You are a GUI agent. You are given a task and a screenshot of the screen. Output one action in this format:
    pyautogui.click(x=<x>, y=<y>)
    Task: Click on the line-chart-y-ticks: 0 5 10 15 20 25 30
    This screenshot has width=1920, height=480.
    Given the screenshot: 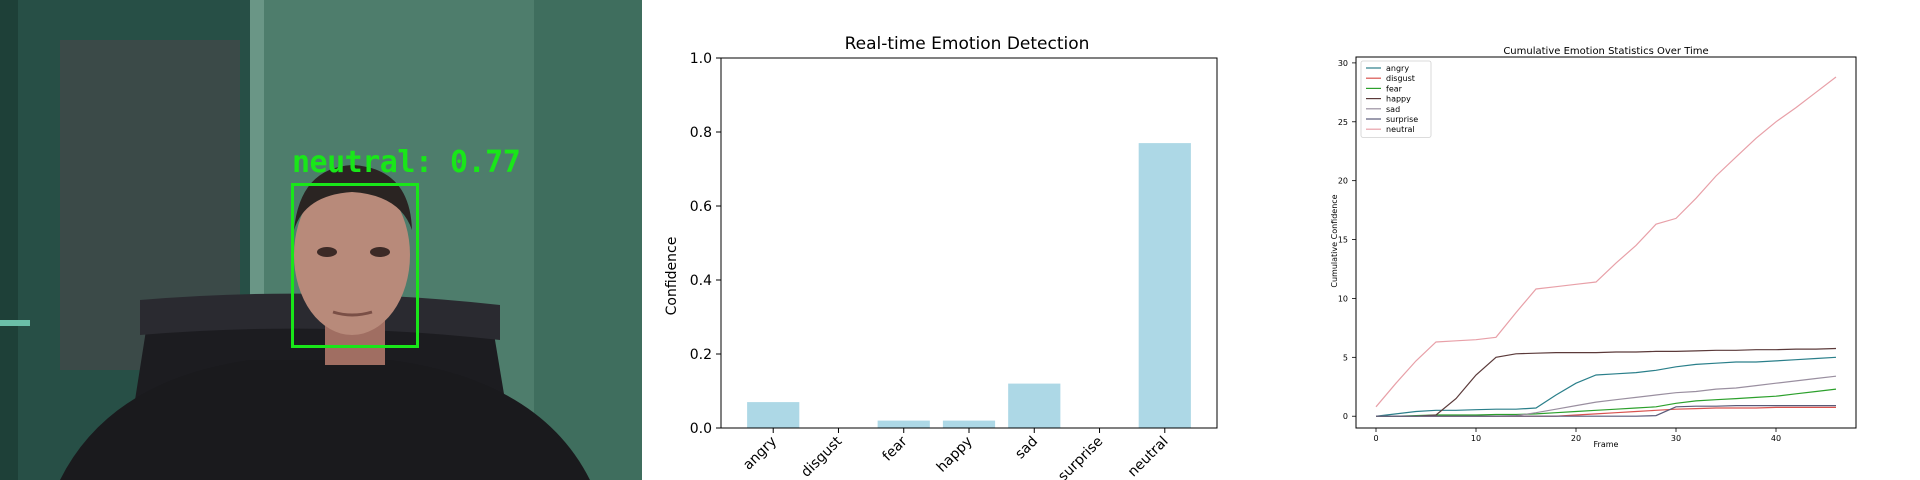 What is the action you would take?
    pyautogui.click(x=1347, y=240)
    